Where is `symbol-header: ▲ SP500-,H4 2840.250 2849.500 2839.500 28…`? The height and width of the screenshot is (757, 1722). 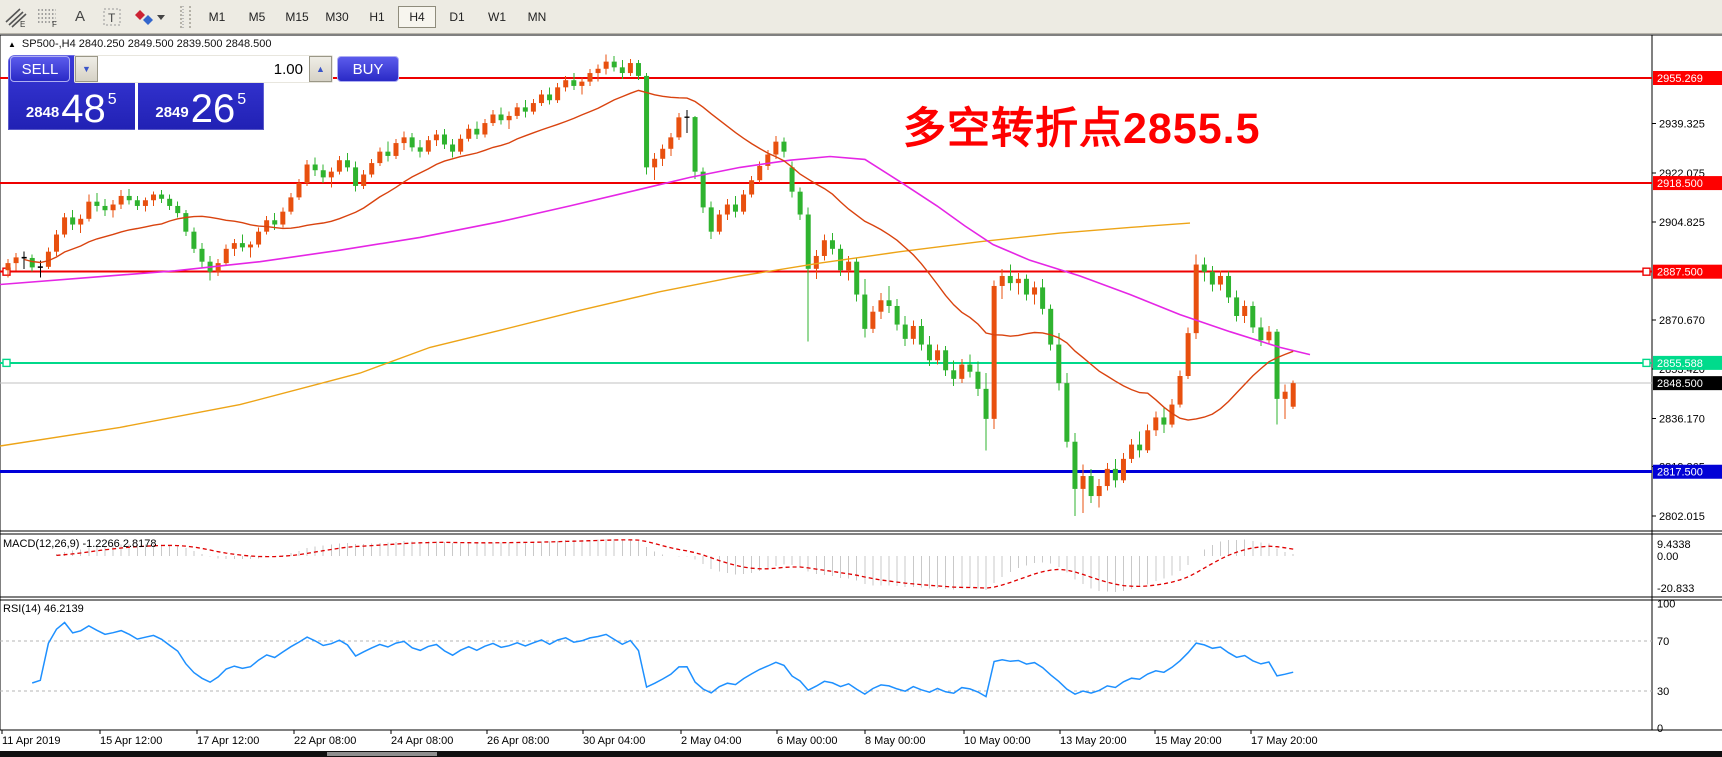 symbol-header: ▲ SP500-,H4 2840.250 2849.500 2839.500 28… is located at coordinates (139, 44).